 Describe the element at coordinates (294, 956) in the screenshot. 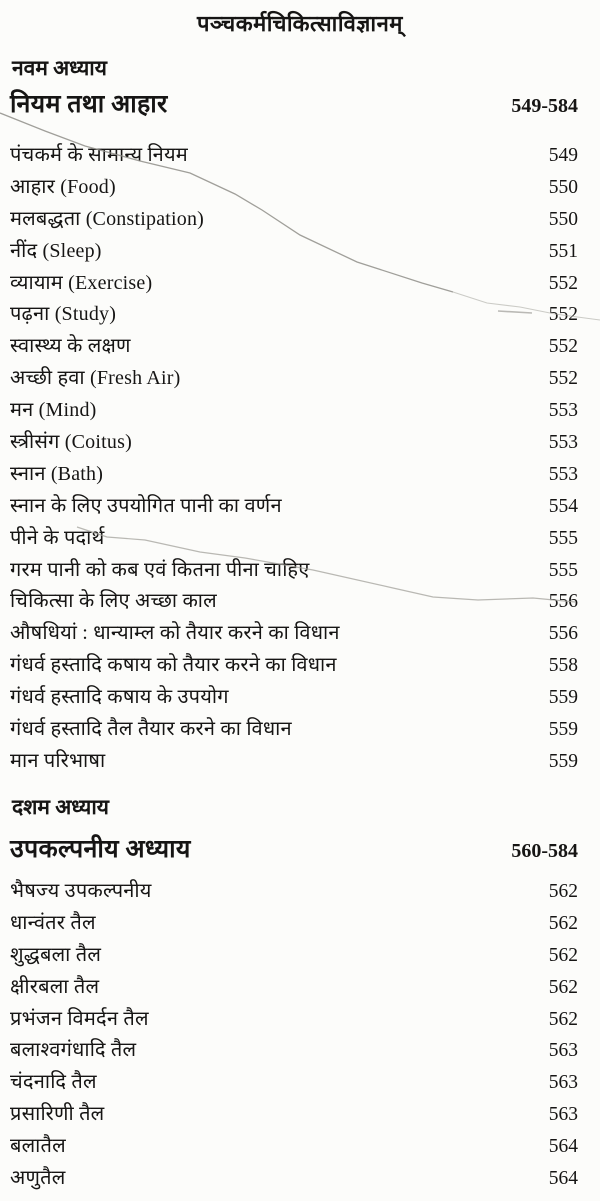

I see `toc-entry-row: शुद्धबला तैल 562` at that location.